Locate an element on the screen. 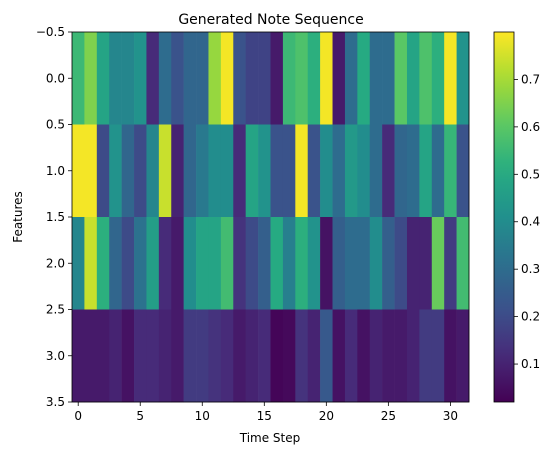  y-tick-label: 2.5 is located at coordinates (55, 310).